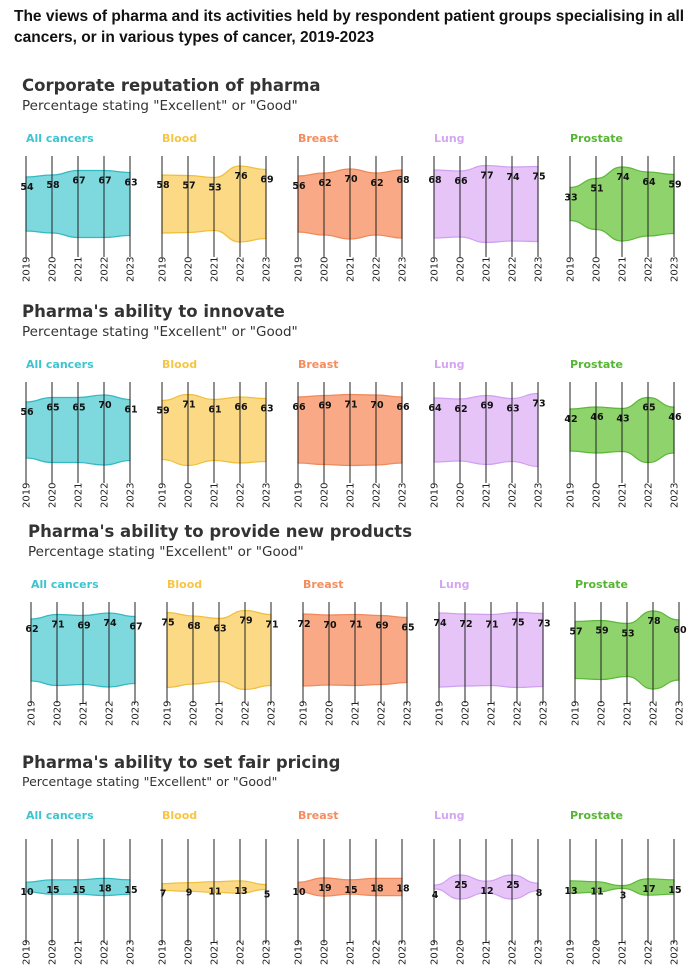  Describe the element at coordinates (622, 207) in the screenshot. I see `group-prostate: 2019 2020 2021 2022 2023 Prostate 33 51 74 64 59` at that location.